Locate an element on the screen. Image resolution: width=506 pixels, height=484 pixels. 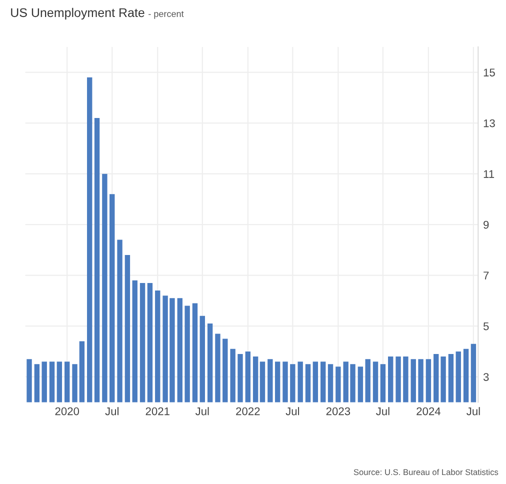
source-note: Source: U.S. Bureau of Labor Statistics is located at coordinates (426, 472).